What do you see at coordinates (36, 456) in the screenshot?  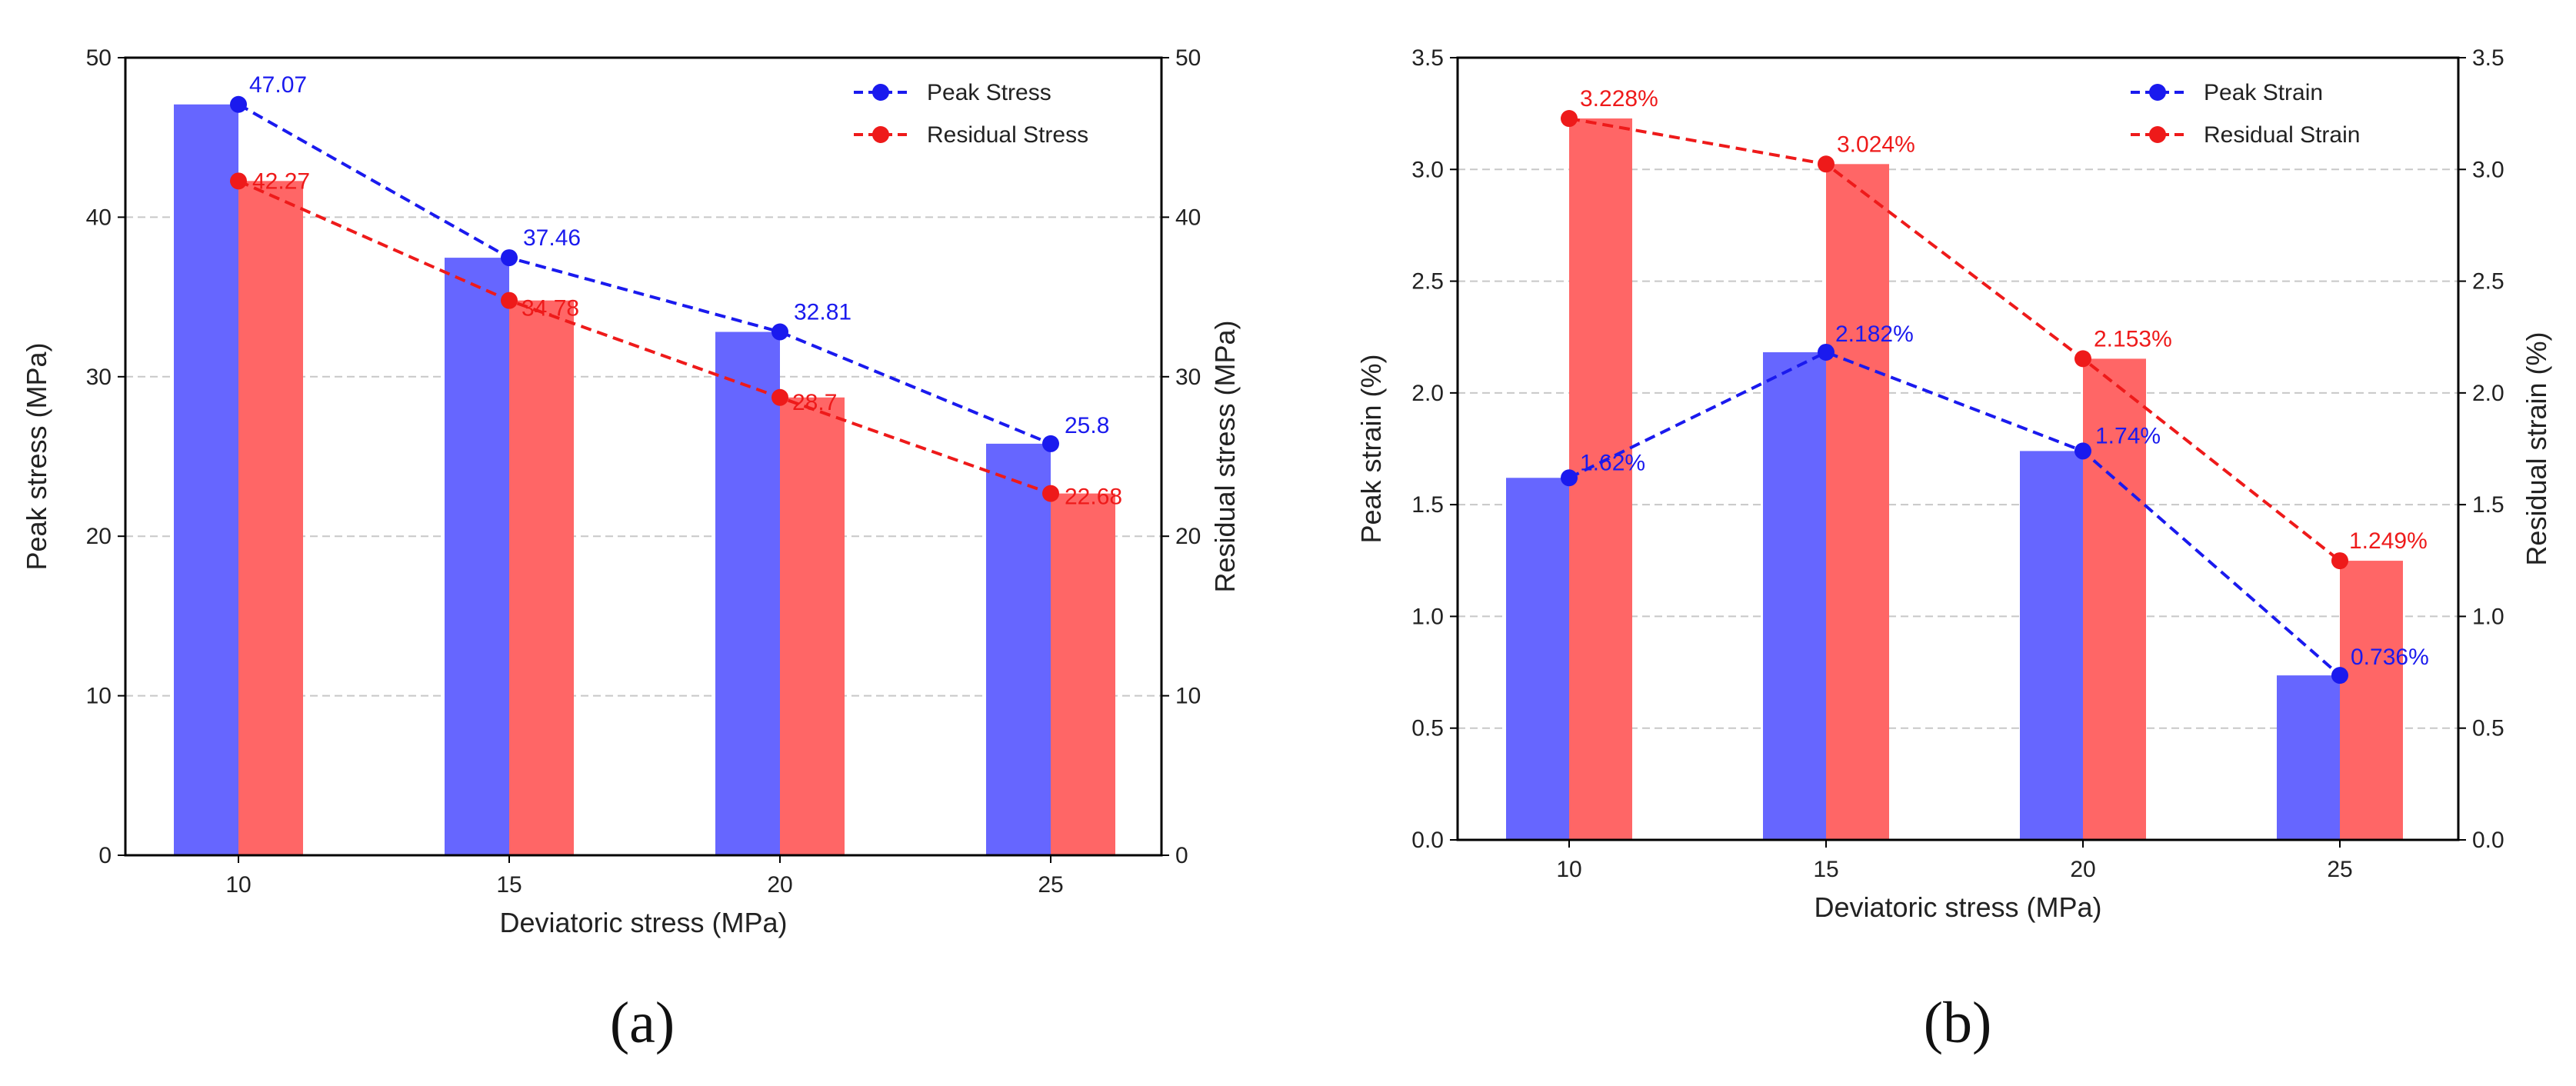 I see `left-y-axis-label: Peak stress (MPa)` at bounding box center [36, 456].